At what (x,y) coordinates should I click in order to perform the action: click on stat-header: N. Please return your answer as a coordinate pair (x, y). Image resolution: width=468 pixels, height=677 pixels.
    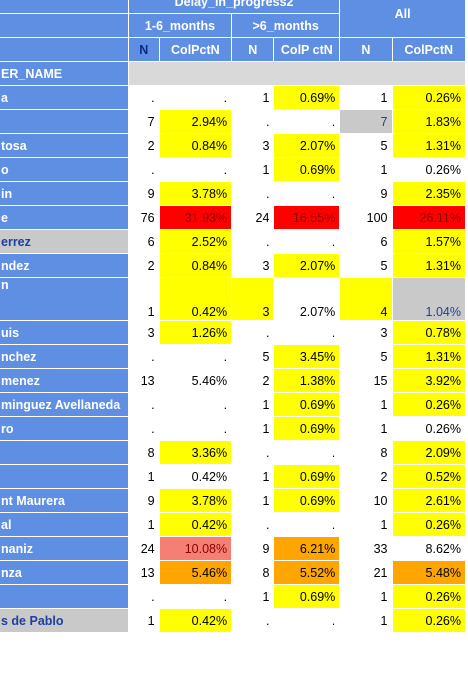
    Looking at the image, I should click on (143, 49).